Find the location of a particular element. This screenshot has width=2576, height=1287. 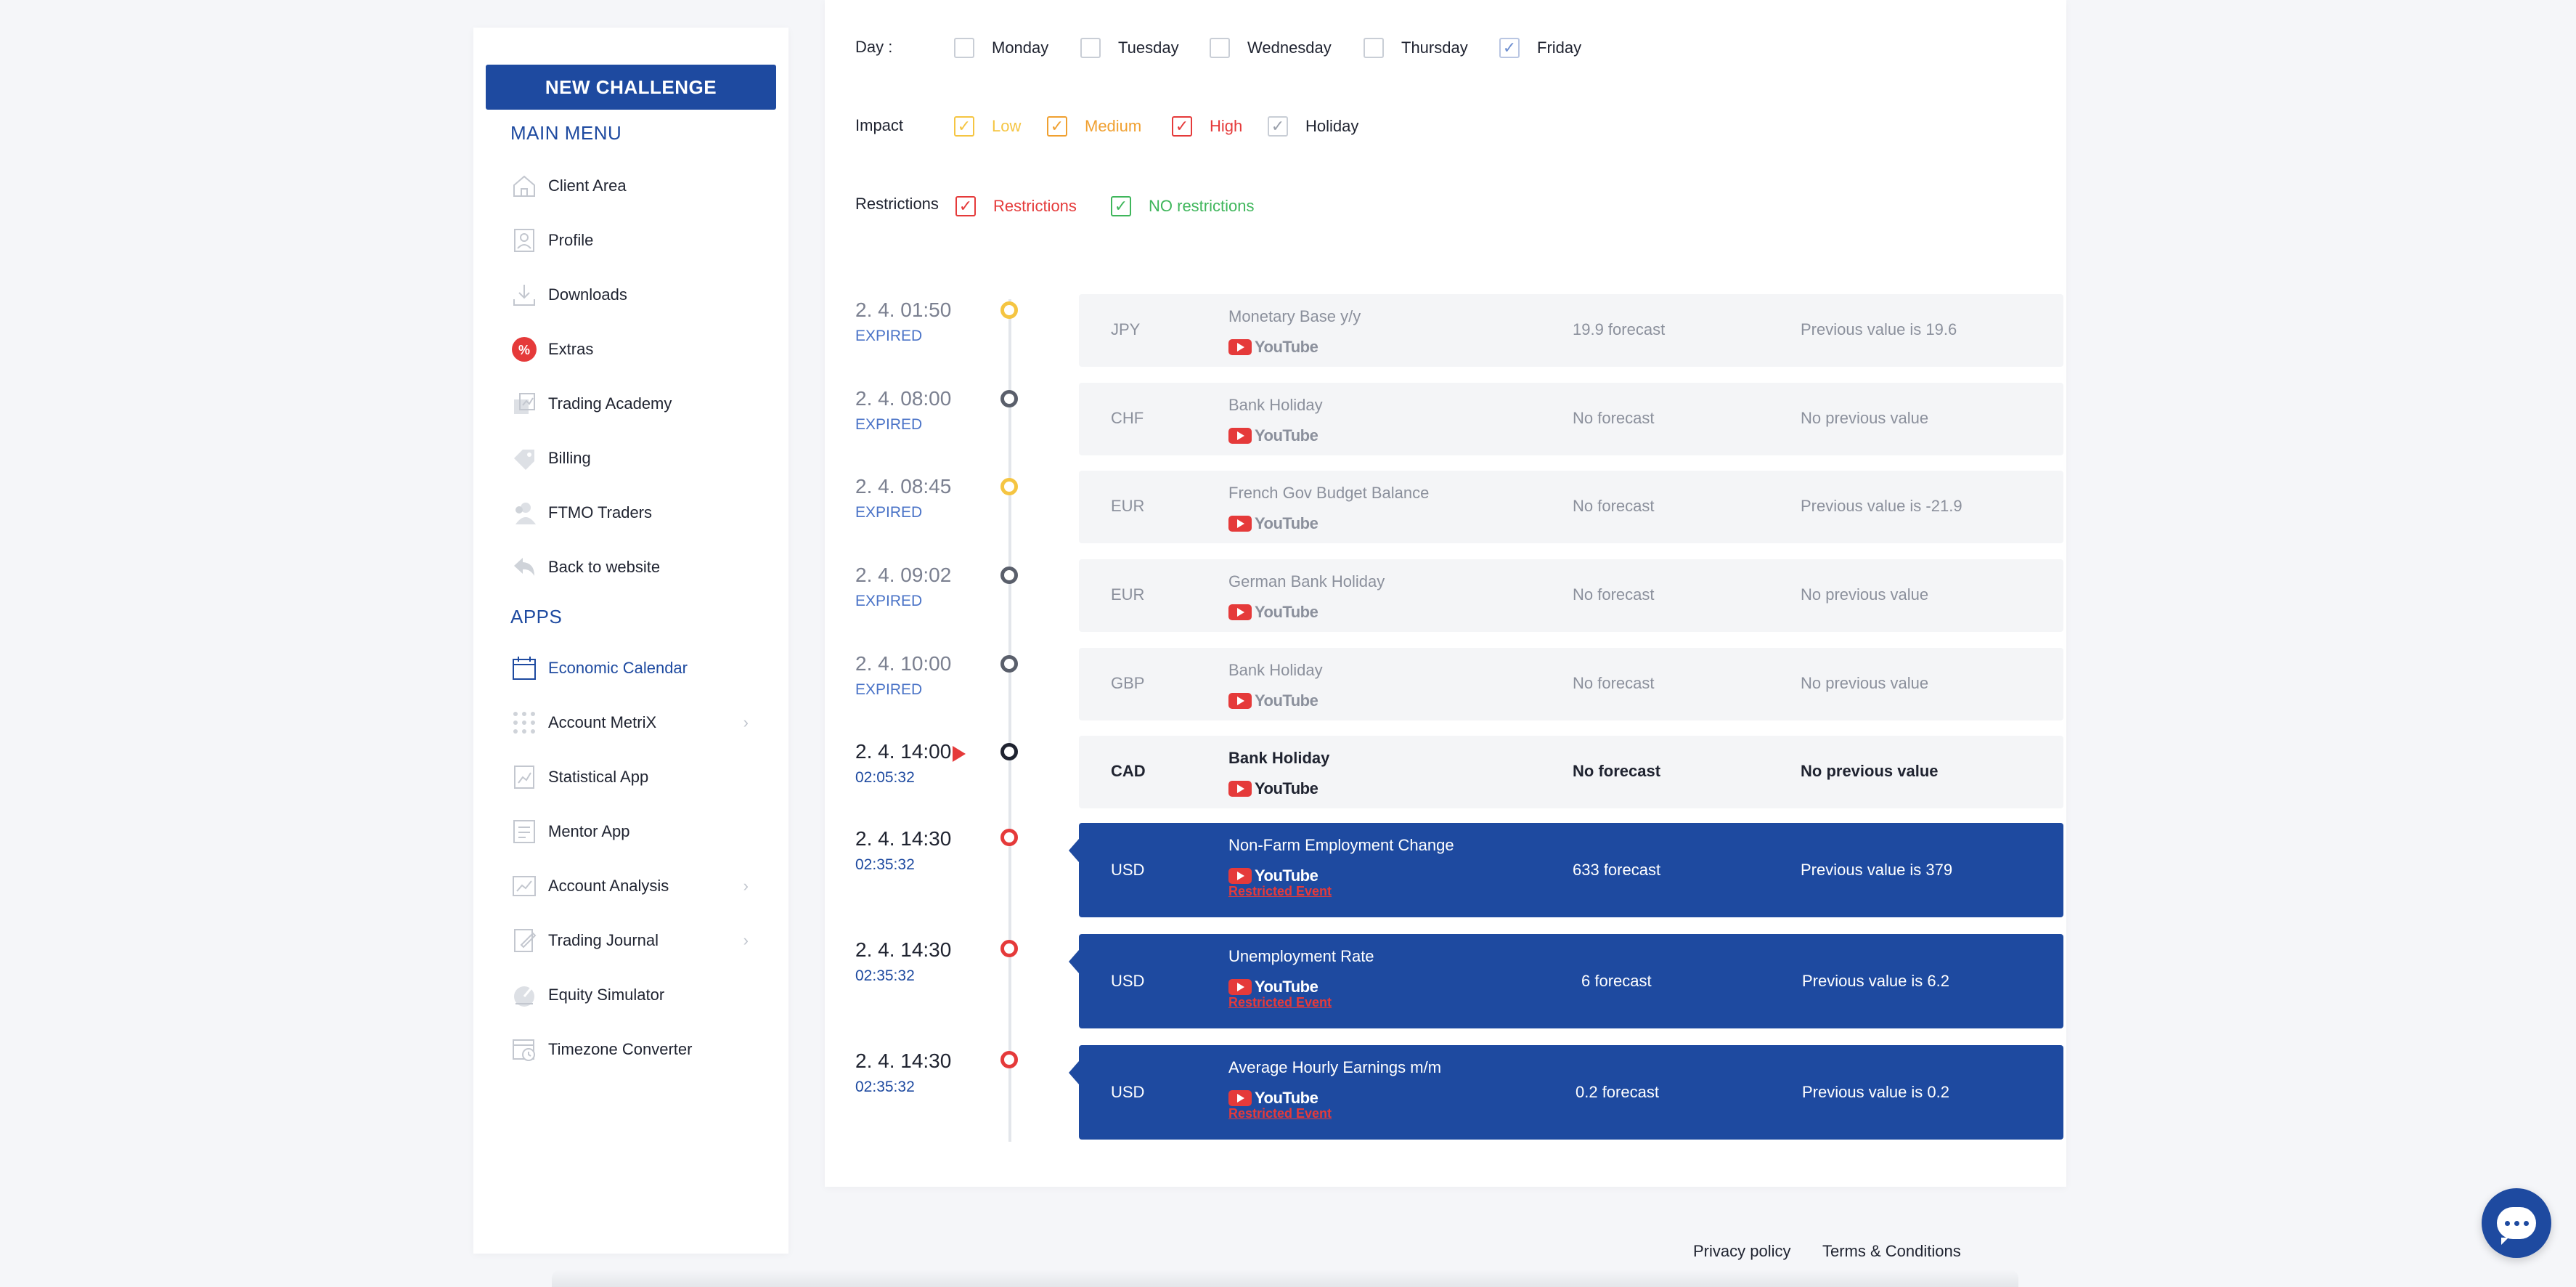

impact-dot is located at coordinates (1009, 948).